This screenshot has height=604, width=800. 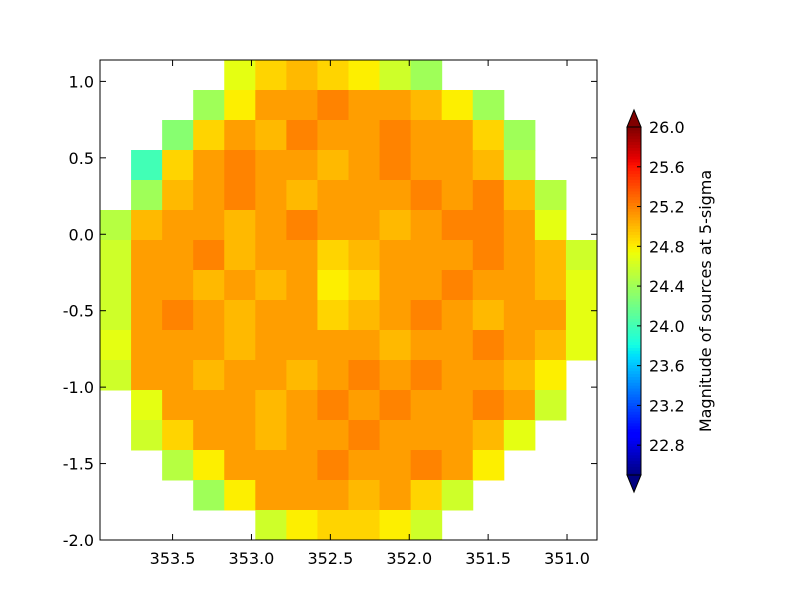 What do you see at coordinates (567, 558) in the screenshot?
I see `x-tick-label: 351.0` at bounding box center [567, 558].